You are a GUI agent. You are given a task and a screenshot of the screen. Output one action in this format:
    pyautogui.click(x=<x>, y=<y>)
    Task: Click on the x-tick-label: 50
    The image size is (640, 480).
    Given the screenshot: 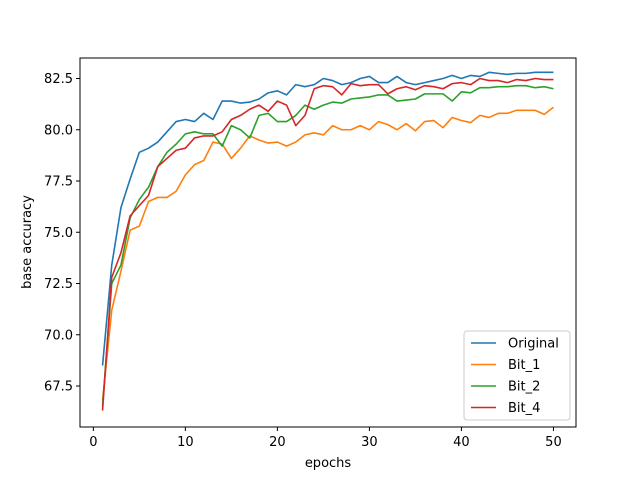 What is the action you would take?
    pyautogui.click(x=553, y=442)
    